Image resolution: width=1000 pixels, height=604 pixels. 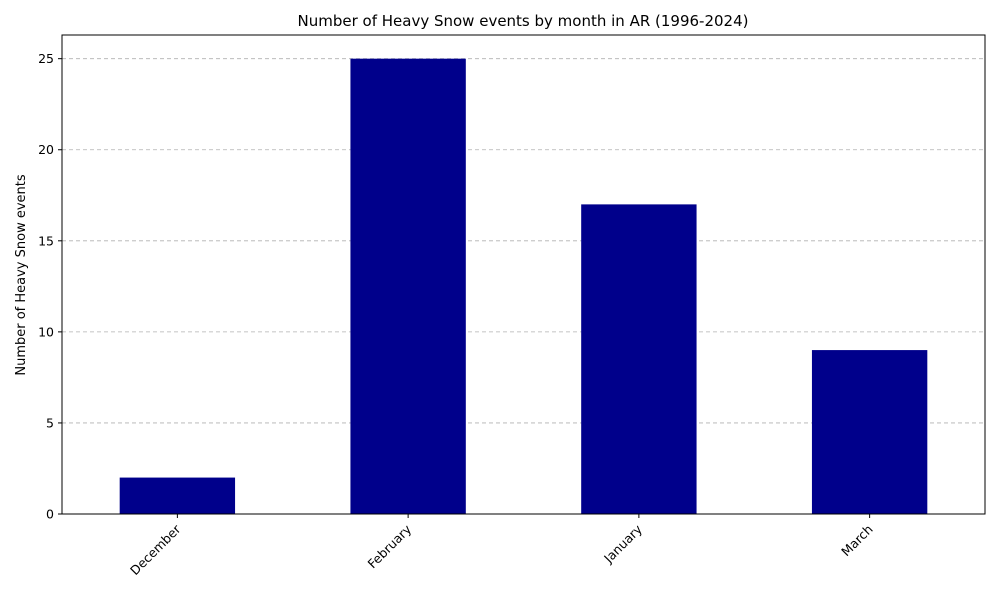 I want to click on bar-december, so click(x=177, y=495).